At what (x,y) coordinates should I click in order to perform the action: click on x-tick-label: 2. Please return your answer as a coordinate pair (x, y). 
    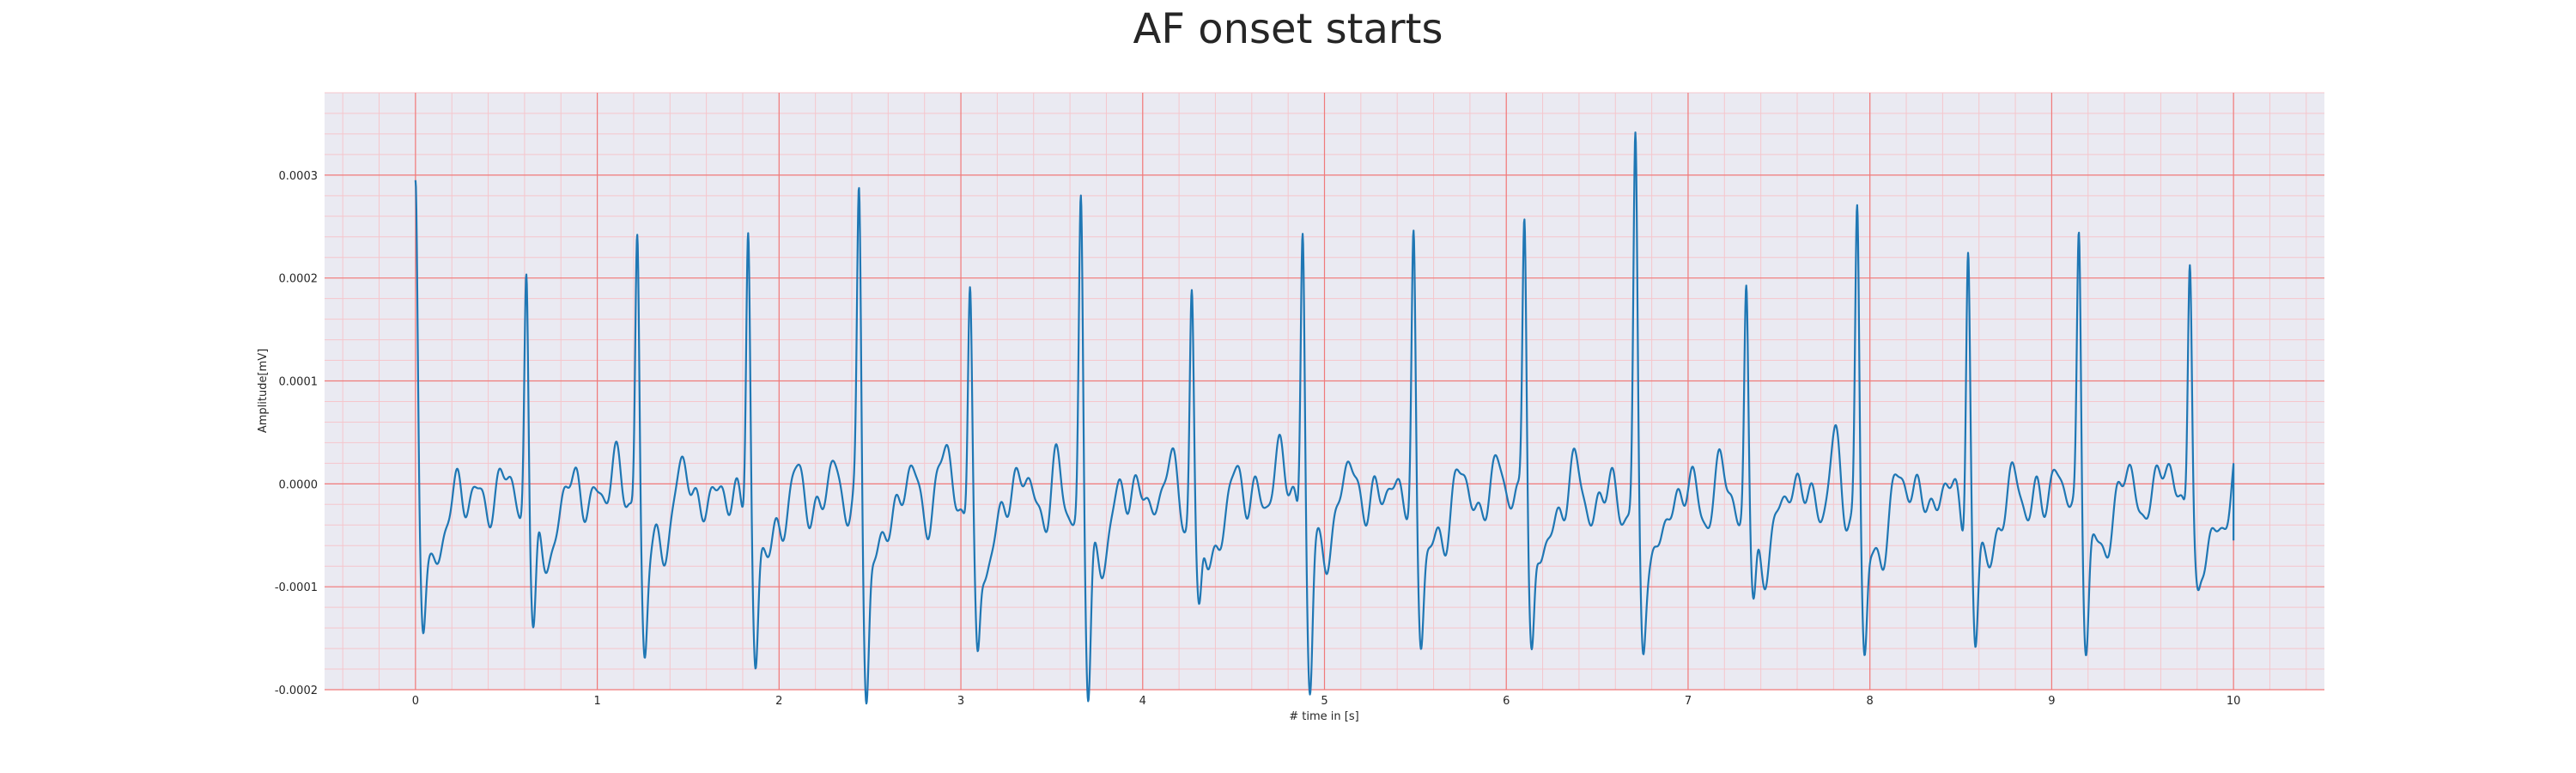
    Looking at the image, I should click on (779, 701).